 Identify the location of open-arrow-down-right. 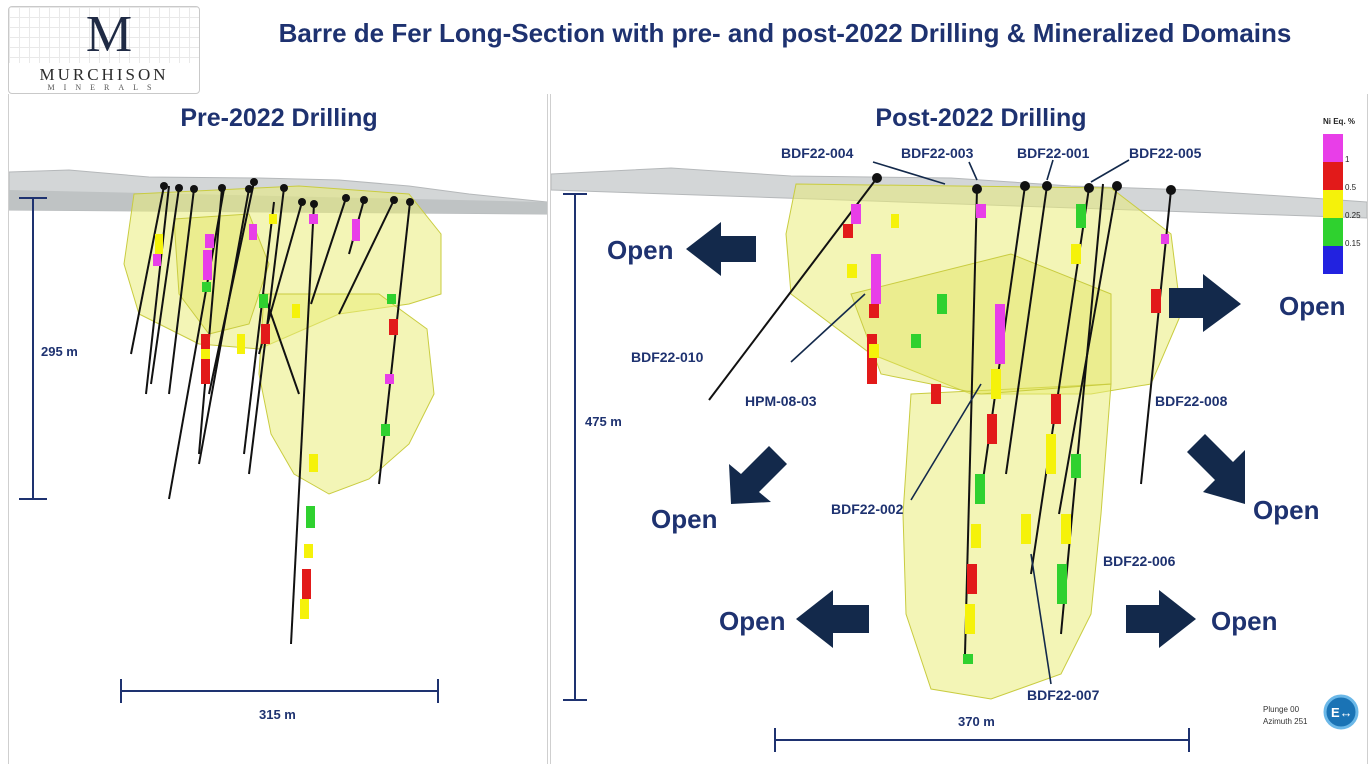
(1216, 469).